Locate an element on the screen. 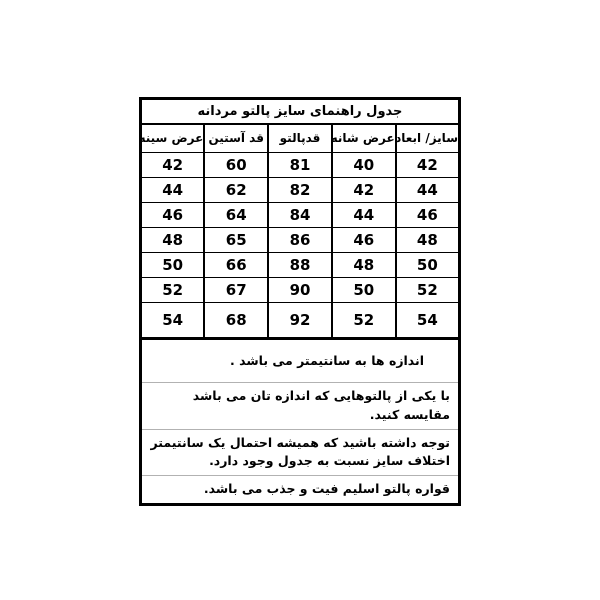  cell-sleeve-length: 67 is located at coordinates (236, 290).